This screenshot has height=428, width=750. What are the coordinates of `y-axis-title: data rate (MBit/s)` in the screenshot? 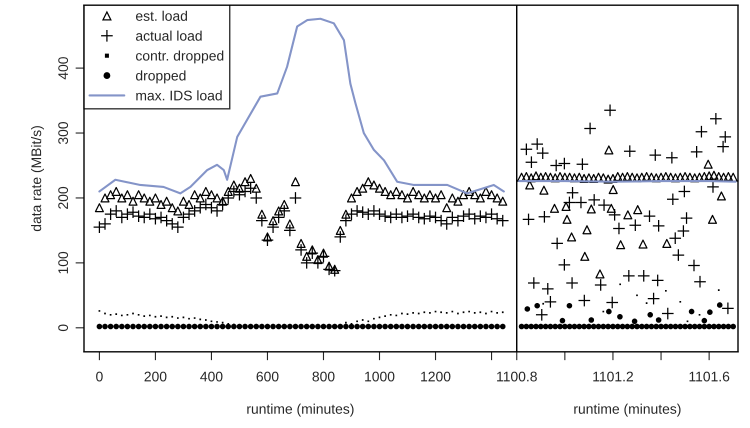 It's located at (37, 179).